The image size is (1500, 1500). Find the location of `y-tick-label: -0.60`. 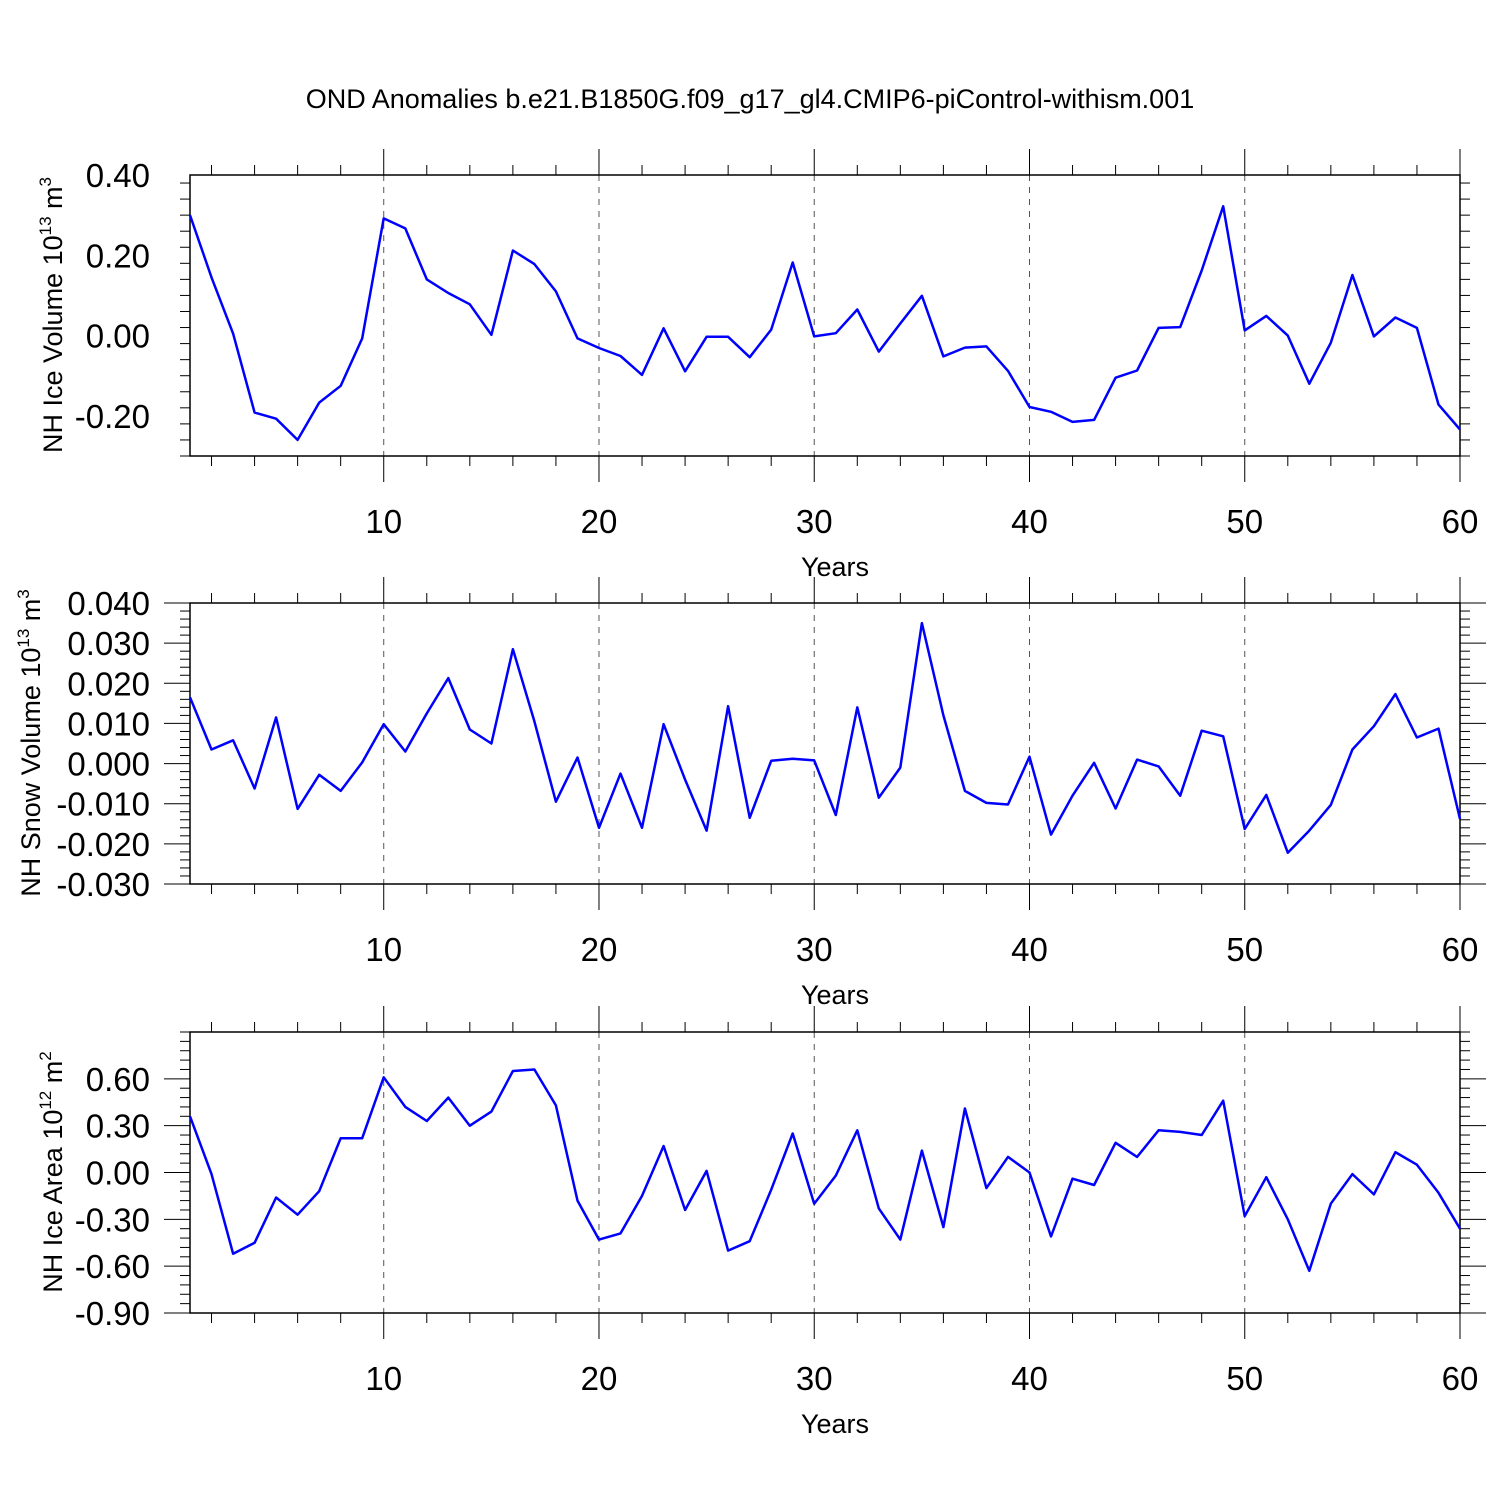

y-tick-label: -0.60 is located at coordinates (112, 1266).